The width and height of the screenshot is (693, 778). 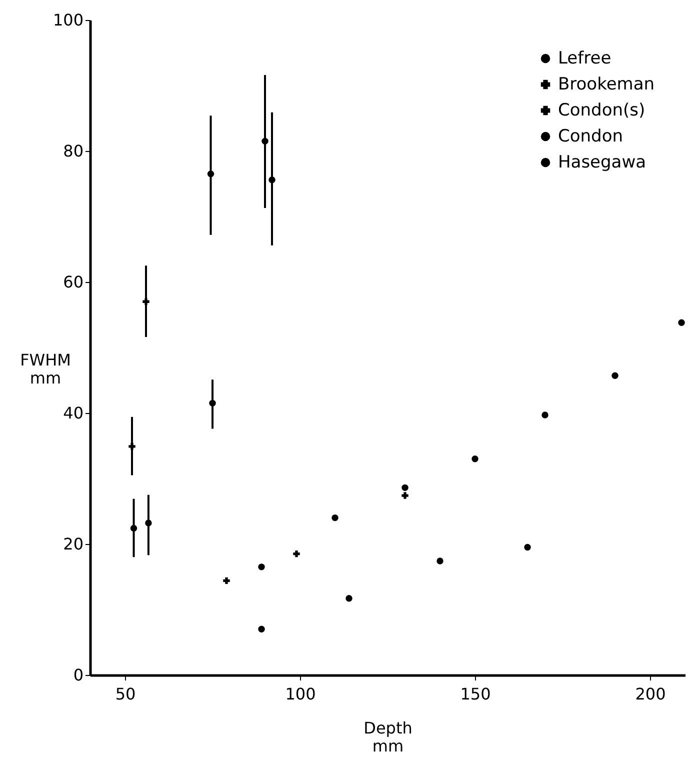 I want to click on y-tick-label: 20, so click(x=73, y=544).